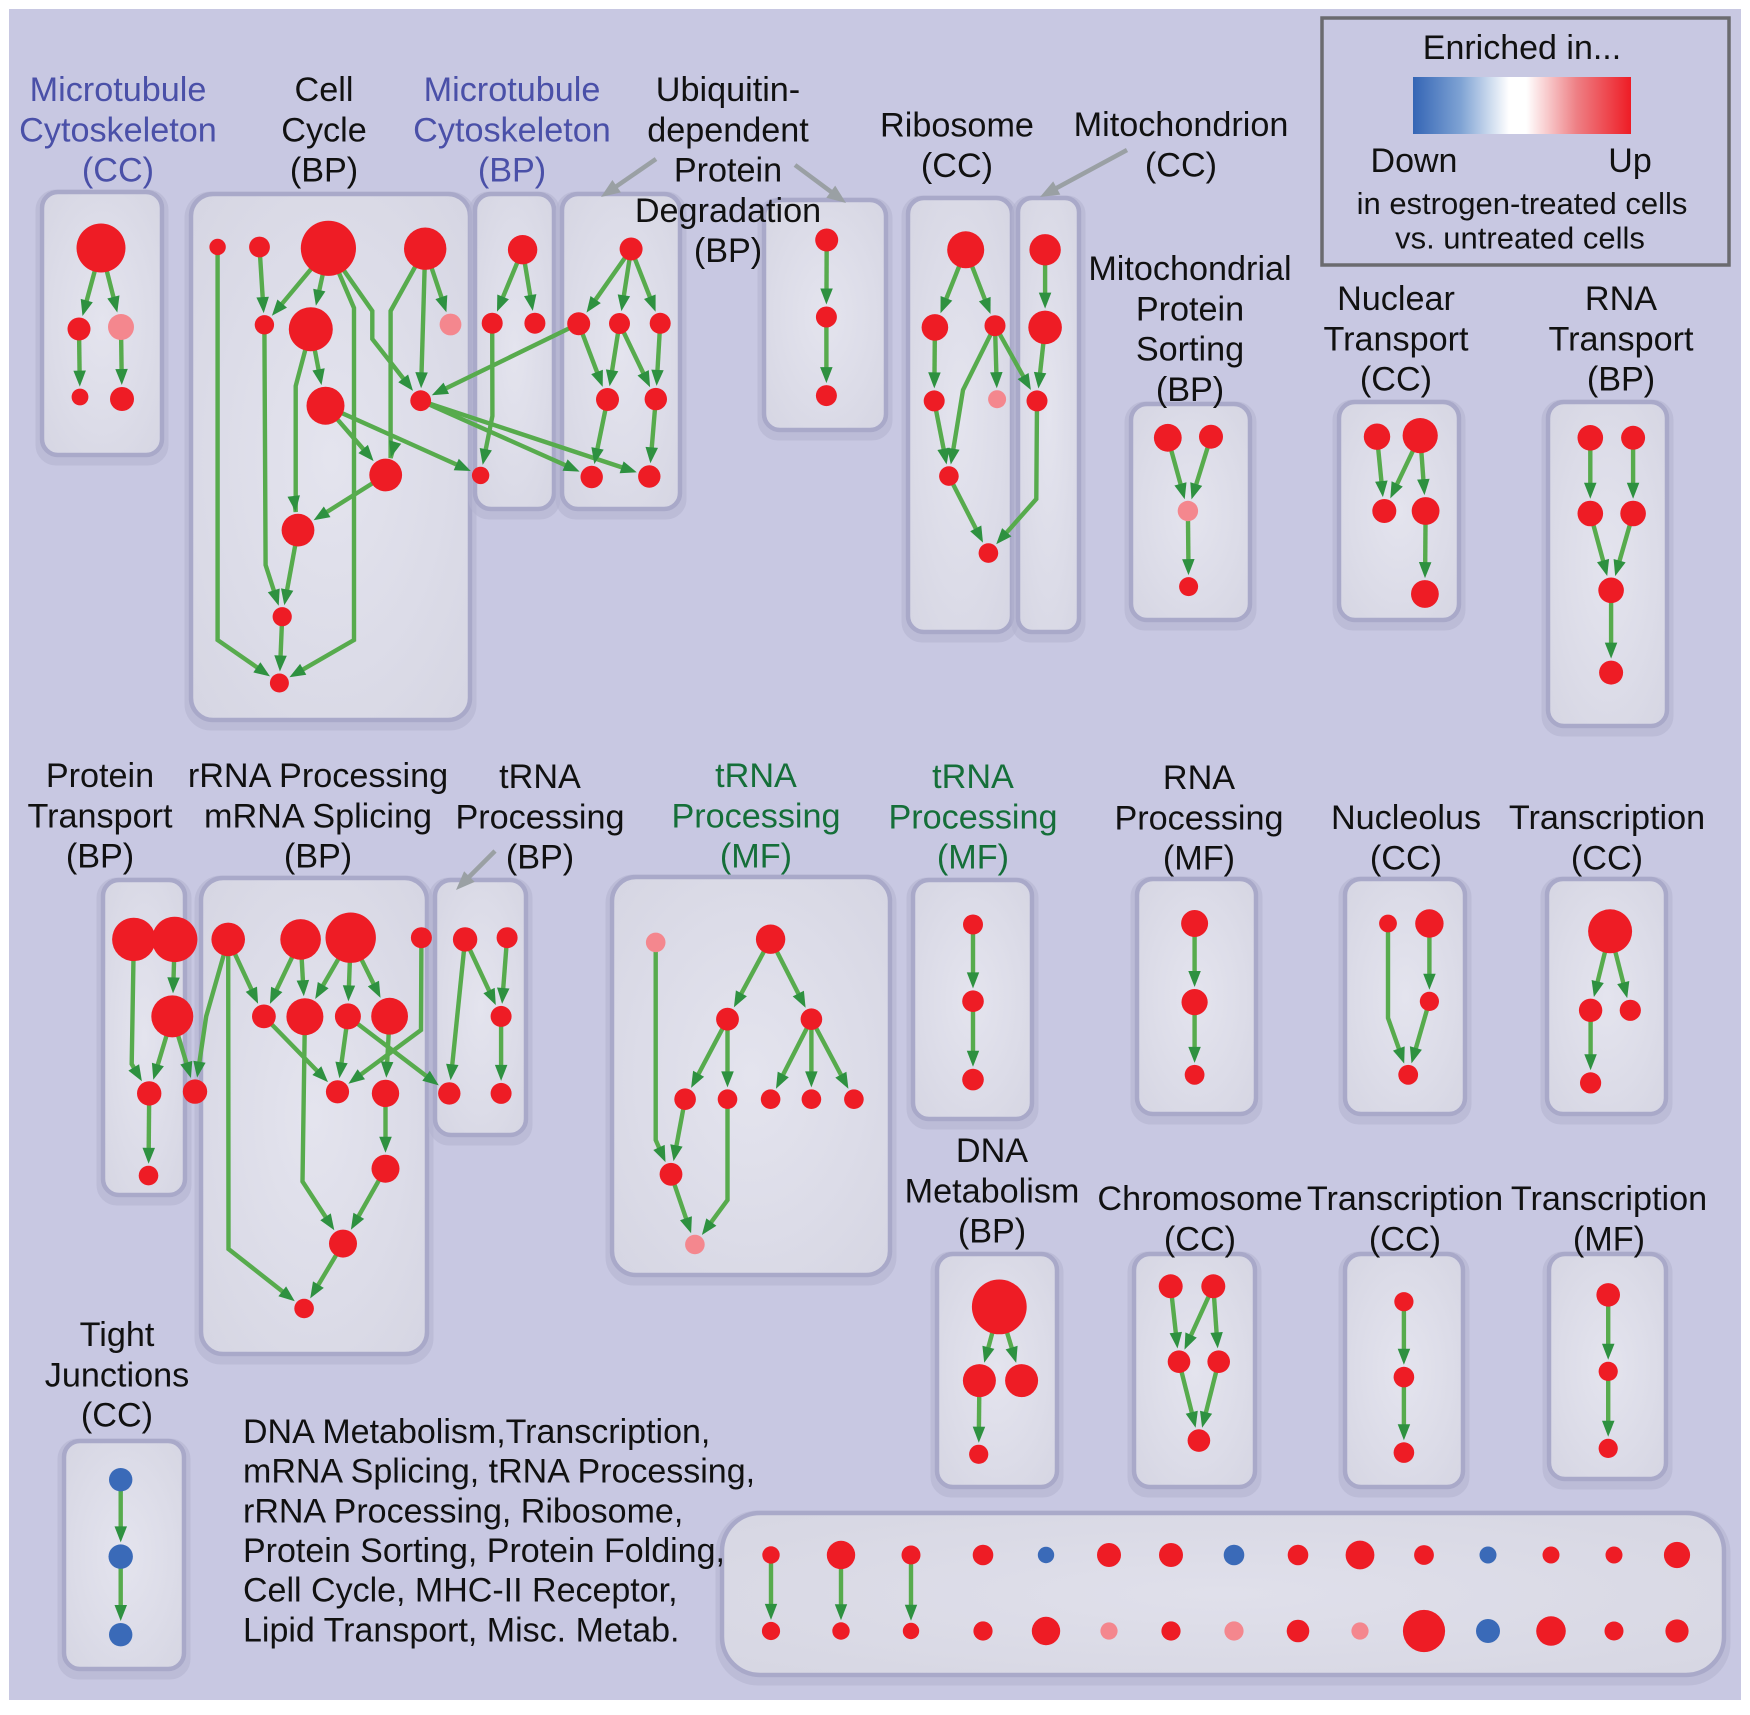 The image size is (1750, 1715). I want to click on svg-text: Mitochondrial, so click(1189, 269).